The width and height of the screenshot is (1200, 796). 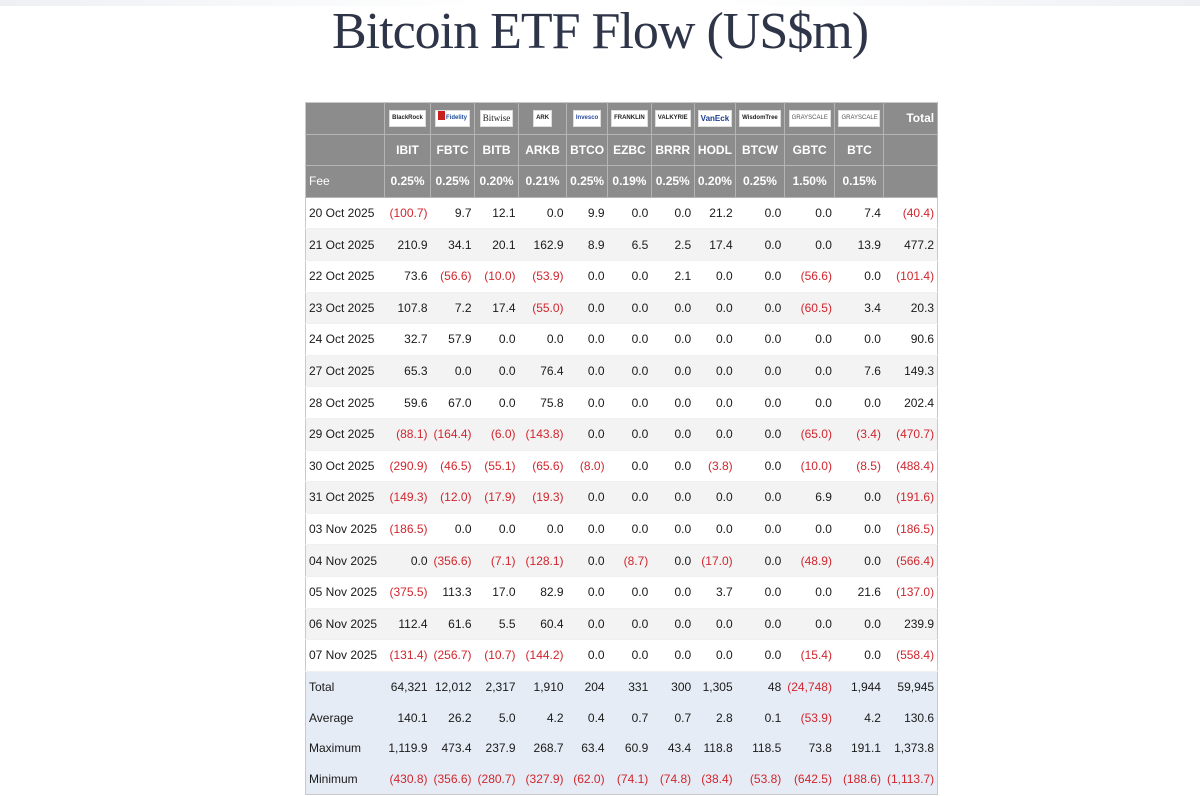 I want to click on flow-cell: 2.1, so click(x=673, y=276).